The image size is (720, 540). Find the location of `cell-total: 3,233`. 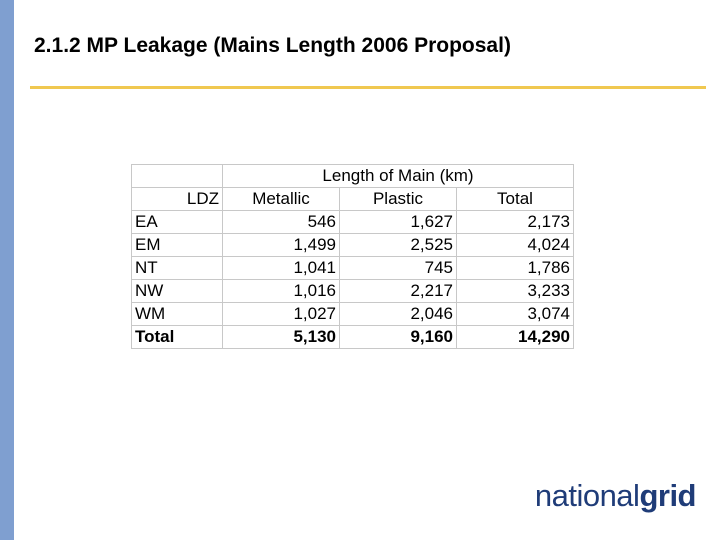

cell-total: 3,233 is located at coordinates (515, 291).